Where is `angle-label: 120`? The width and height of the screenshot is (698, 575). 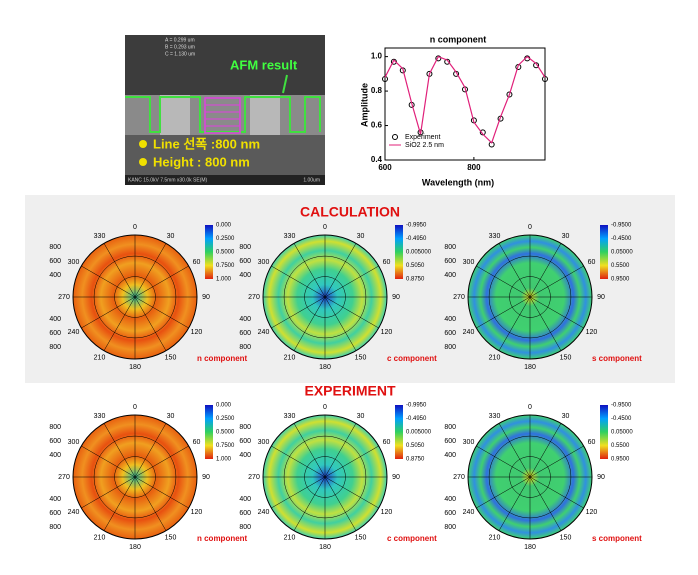 angle-label: 120 is located at coordinates (197, 512).